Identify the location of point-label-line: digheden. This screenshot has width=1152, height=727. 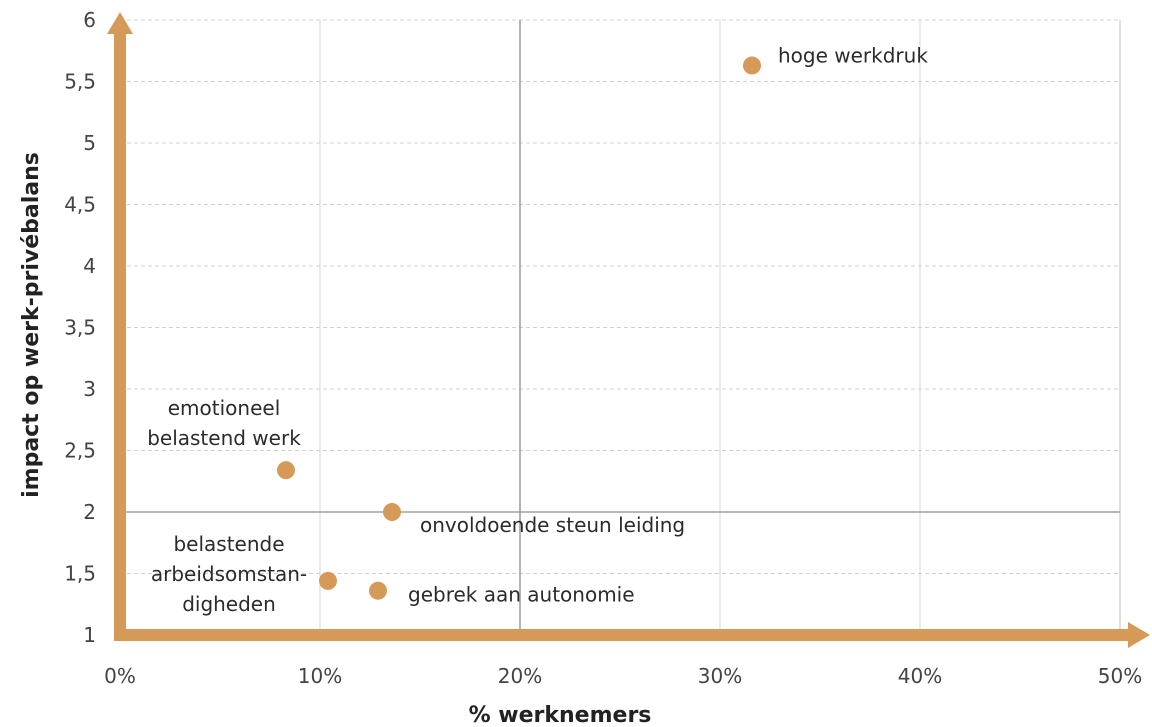
(229, 604).